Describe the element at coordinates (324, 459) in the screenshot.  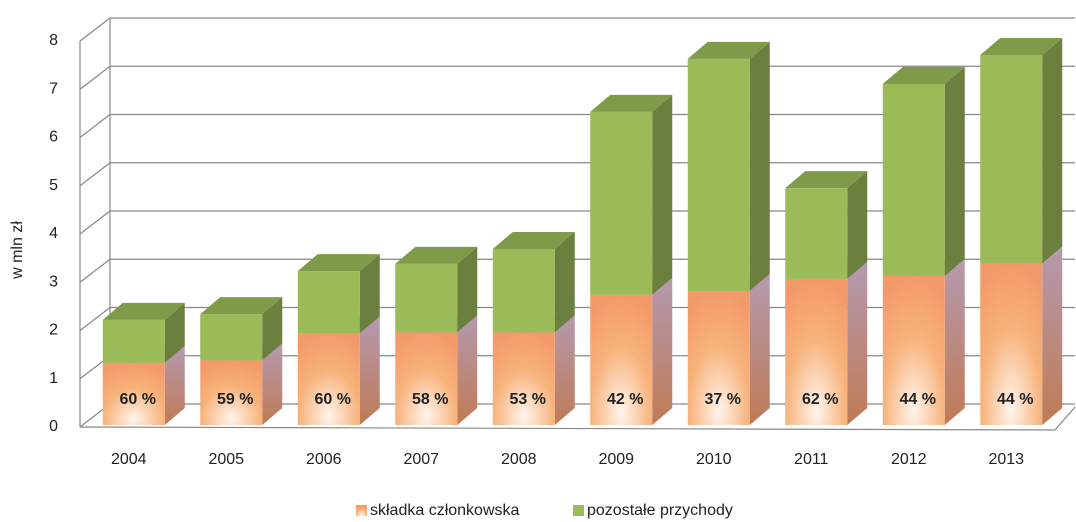
I see `x-tick-label: 2006` at that location.